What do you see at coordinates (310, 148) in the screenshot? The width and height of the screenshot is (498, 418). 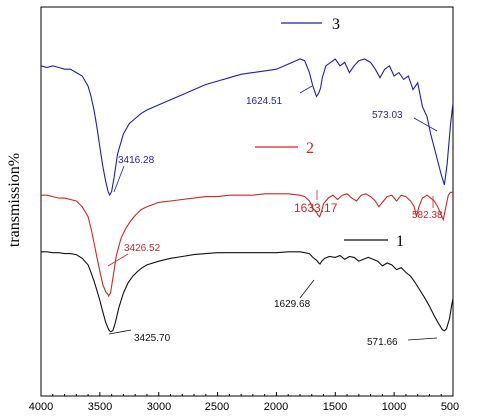 I see `legend-label-2: 2` at bounding box center [310, 148].